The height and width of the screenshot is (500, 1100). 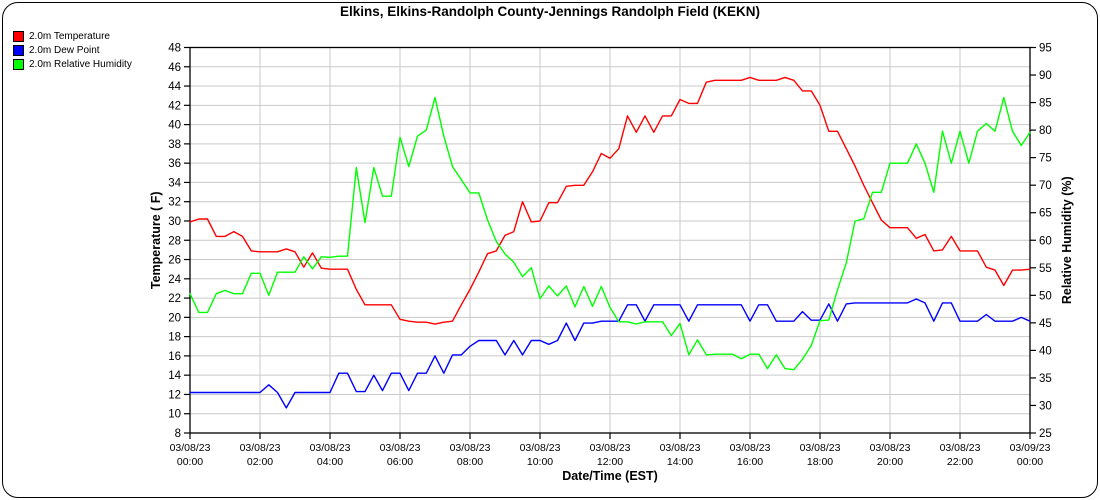 What do you see at coordinates (1045, 49) in the screenshot?
I see `right-tick-label: 95` at bounding box center [1045, 49].